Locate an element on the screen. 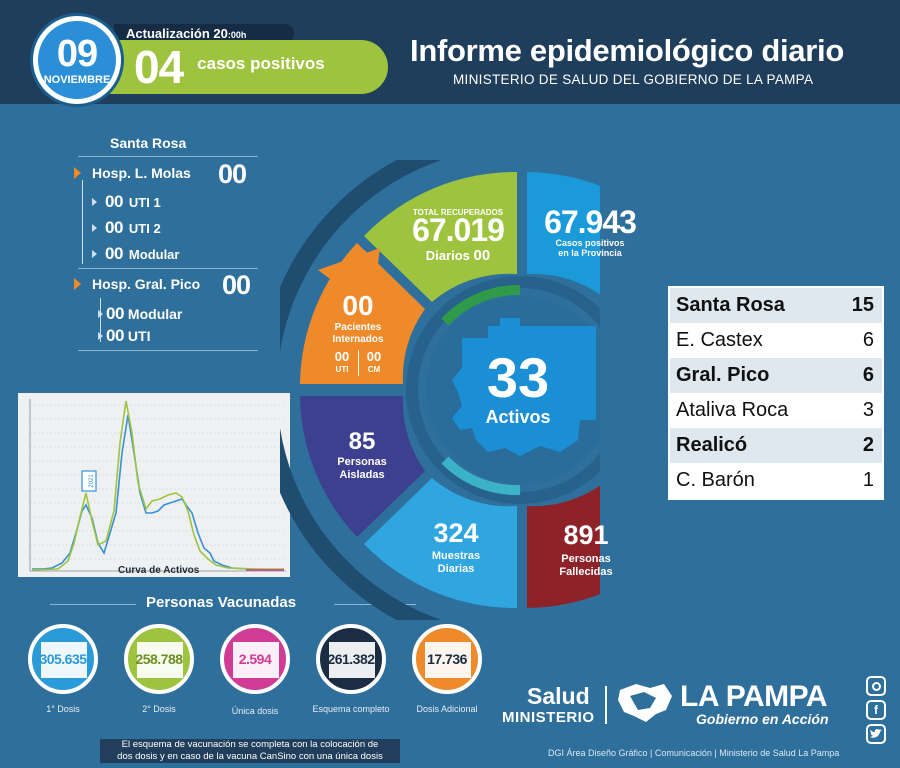 The image size is (900, 768). segment-isolated is located at coordinates (362, 466).